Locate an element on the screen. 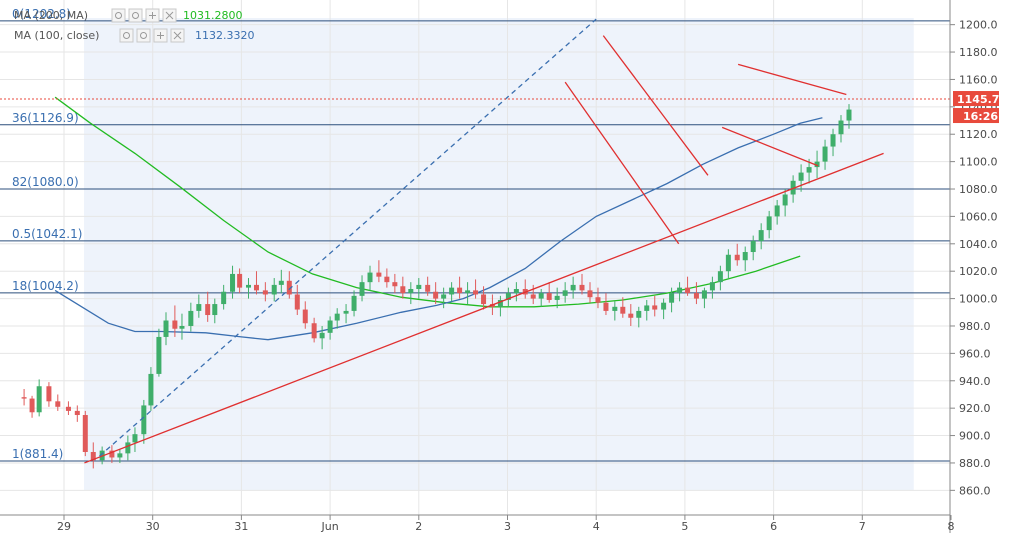 The width and height of the screenshot is (1013, 533). gear-icon is located at coordinates (135, 15).